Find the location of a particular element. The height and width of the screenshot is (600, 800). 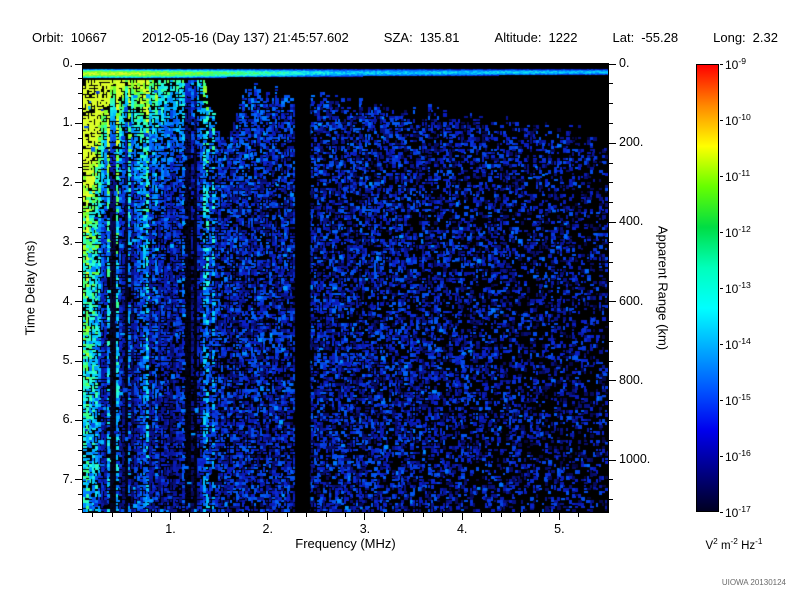

credit-text: UIOWA 20130124 is located at coordinates (753, 582).